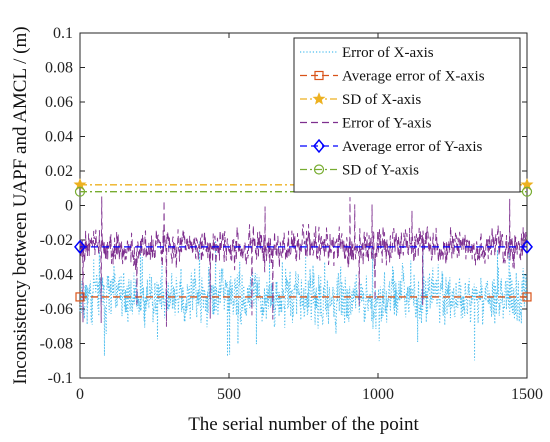  What do you see at coordinates (59, 171) in the screenshot?
I see `y-tick-label: 0.02` at bounding box center [59, 171].